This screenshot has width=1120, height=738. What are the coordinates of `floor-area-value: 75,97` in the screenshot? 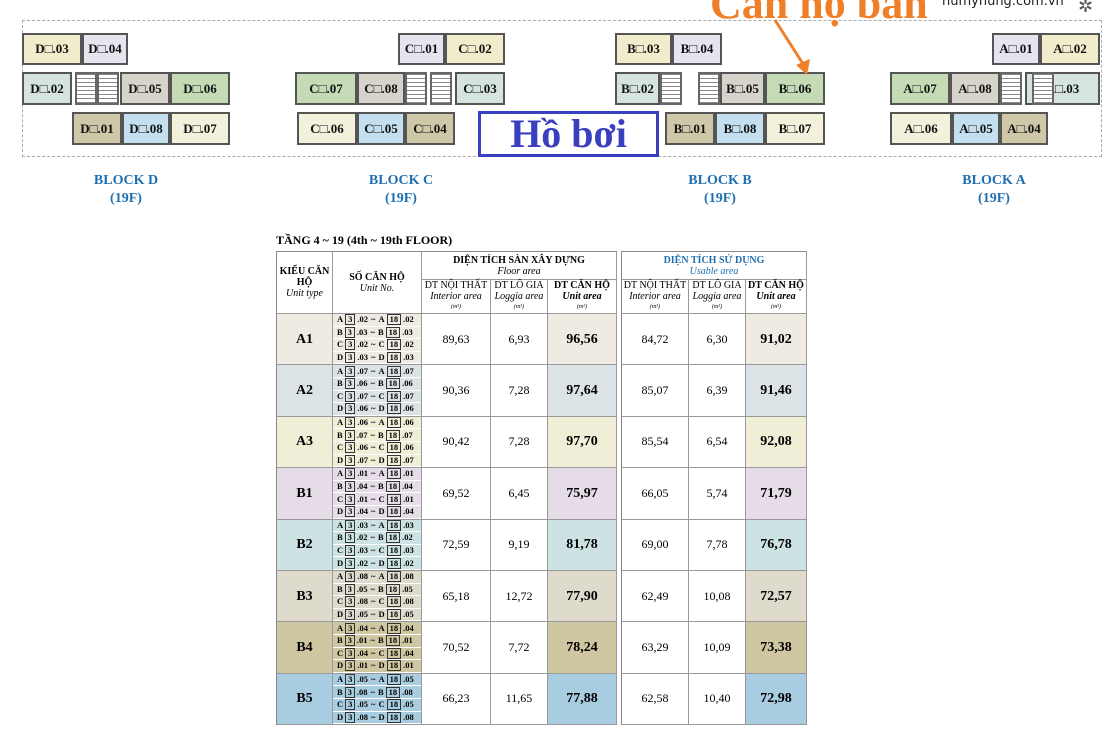 It's located at (582, 494).